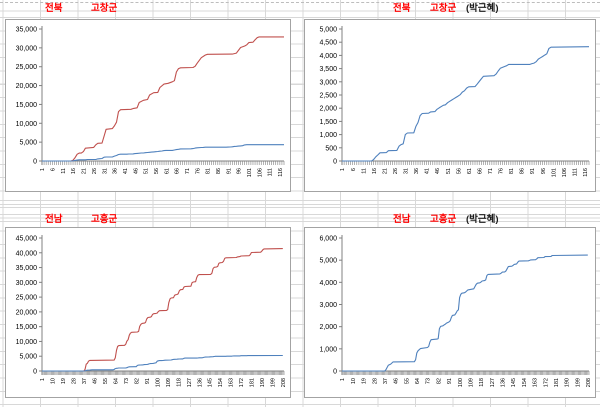  Describe the element at coordinates (443, 219) in the screenshot. I see `cell-district-bottom-right: 고흥군` at that location.